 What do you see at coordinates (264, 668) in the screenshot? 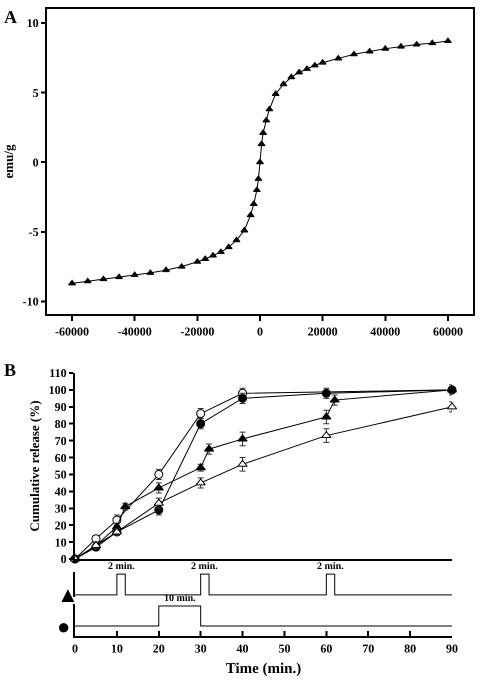
I see `x-axis-title: Time (min.)` at bounding box center [264, 668].